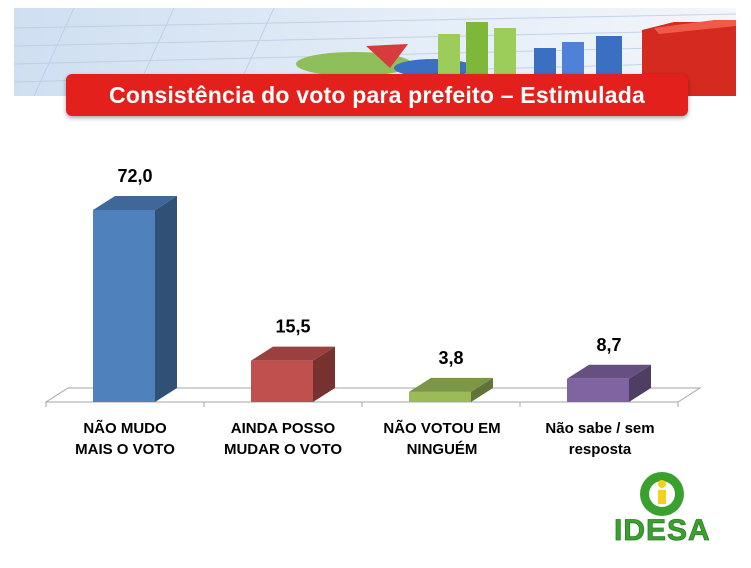 This screenshot has width=751, height=568. What do you see at coordinates (292, 327) in the screenshot?
I see `data-label-ainda-posso: 15,5` at bounding box center [292, 327].